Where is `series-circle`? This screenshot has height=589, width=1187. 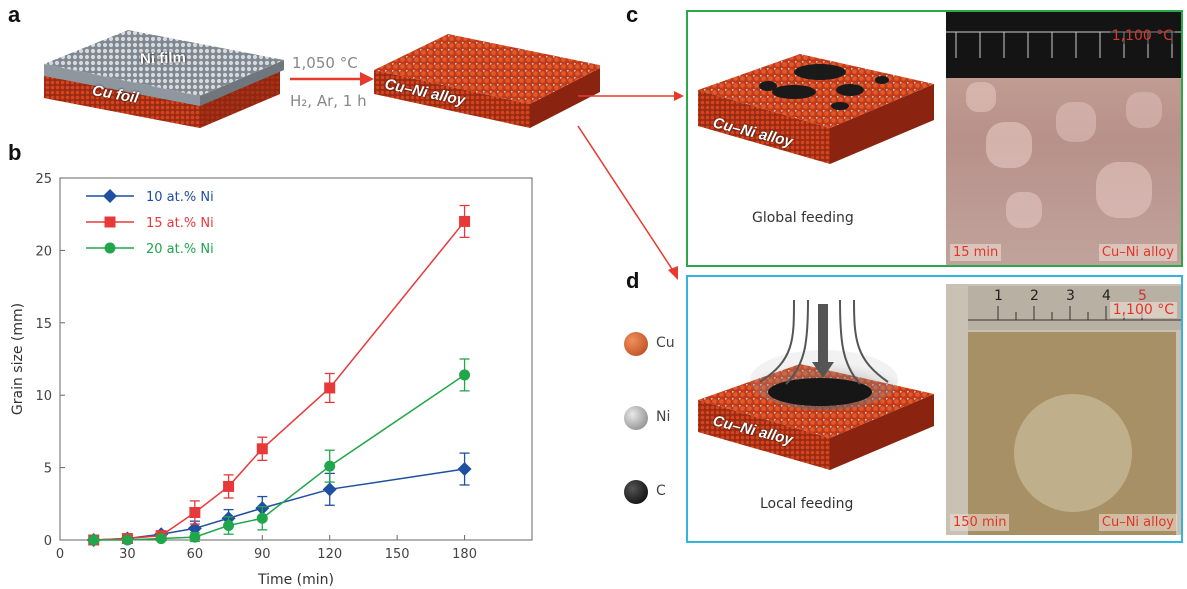 series-circle is located at coordinates (279, 452).